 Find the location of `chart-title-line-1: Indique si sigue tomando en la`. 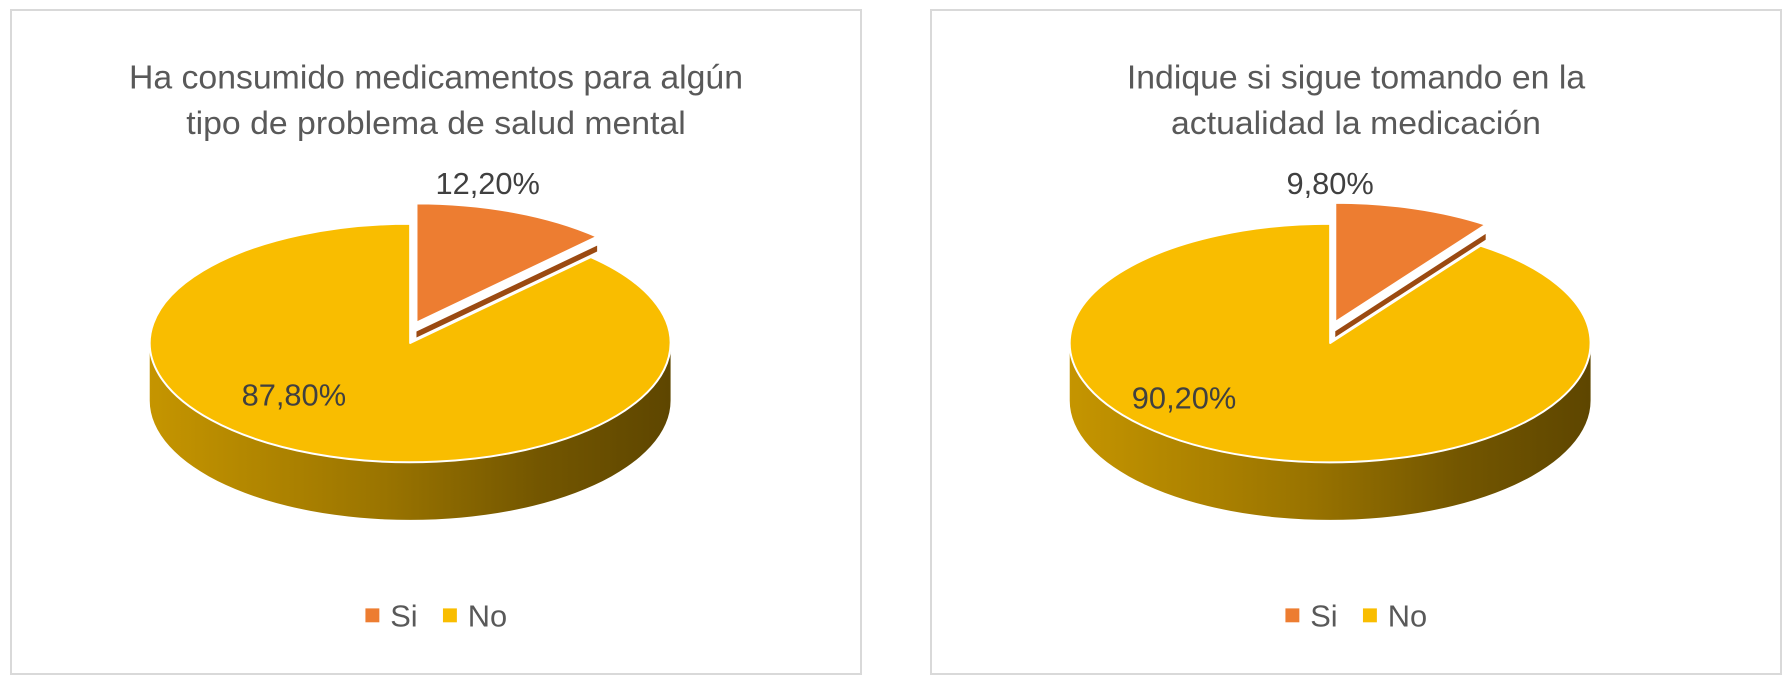

chart-title-line-1: Indique si sigue tomando en la is located at coordinates (1356, 78).